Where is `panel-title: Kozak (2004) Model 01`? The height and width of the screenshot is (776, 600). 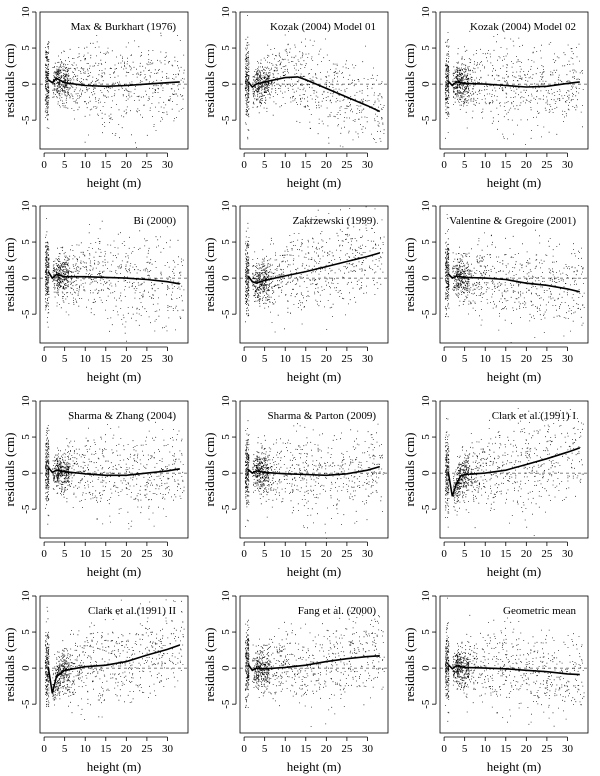 panel-title: Kozak (2004) Model 01 is located at coordinates (323, 27).